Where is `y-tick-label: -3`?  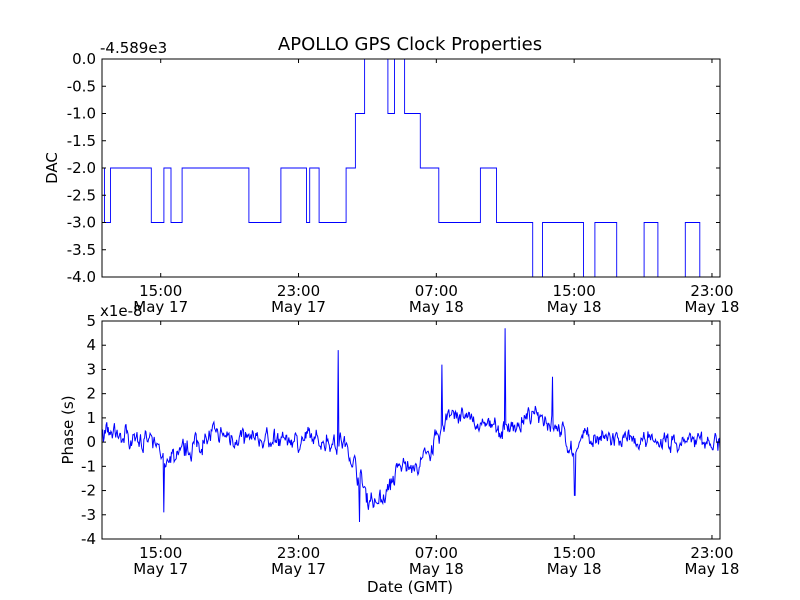
y-tick-label: -3 is located at coordinates (88, 515).